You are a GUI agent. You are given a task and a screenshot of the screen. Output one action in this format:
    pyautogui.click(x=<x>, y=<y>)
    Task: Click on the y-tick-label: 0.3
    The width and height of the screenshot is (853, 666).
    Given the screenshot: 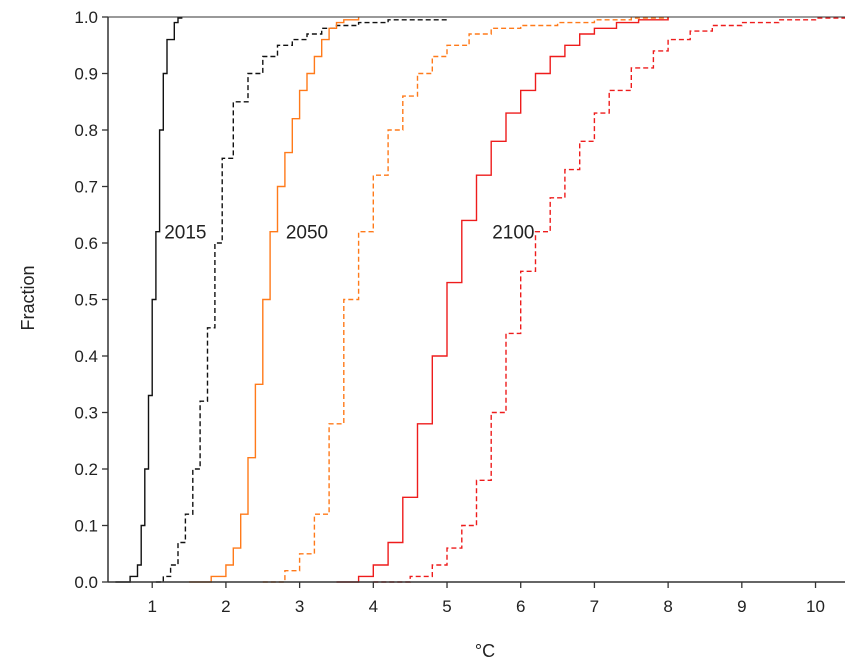 What is the action you would take?
    pyautogui.click(x=86, y=413)
    